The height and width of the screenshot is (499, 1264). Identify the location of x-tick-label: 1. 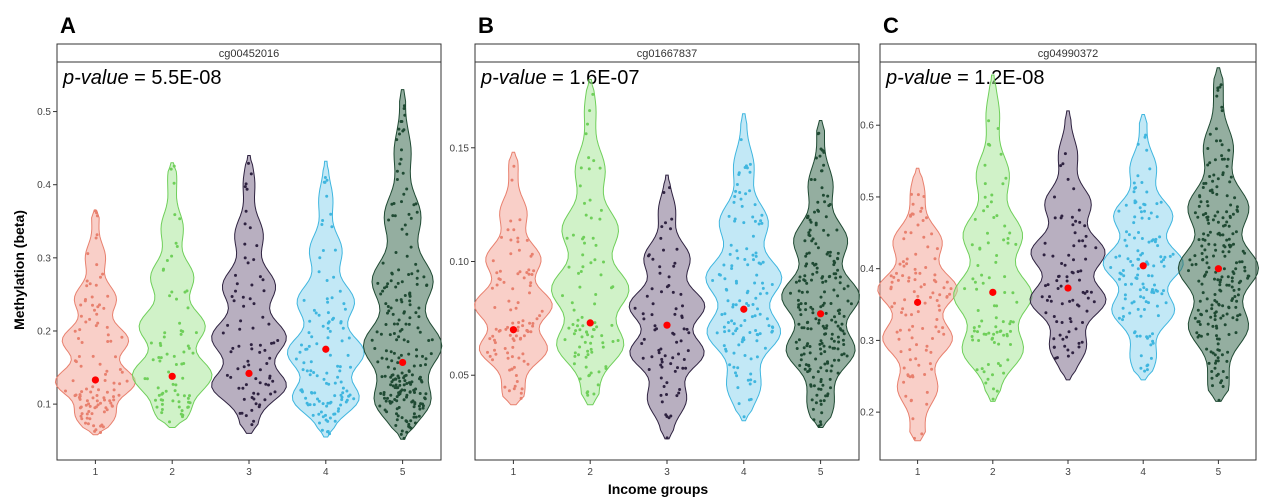
(96, 472).